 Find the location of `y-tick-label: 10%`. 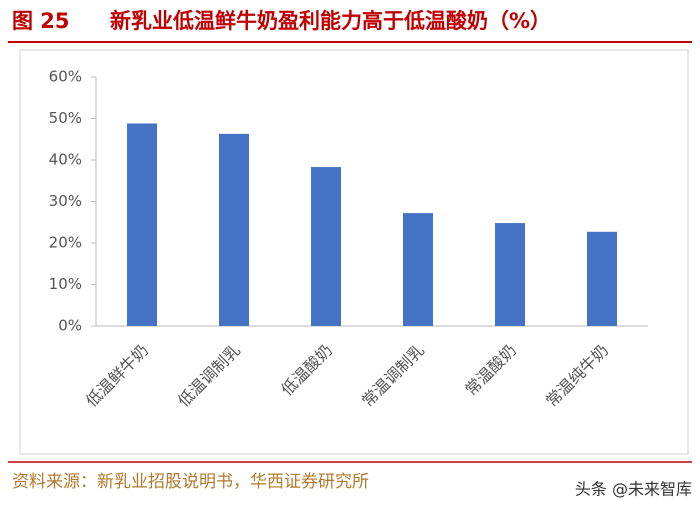

y-tick-label: 10% is located at coordinates (65, 284).